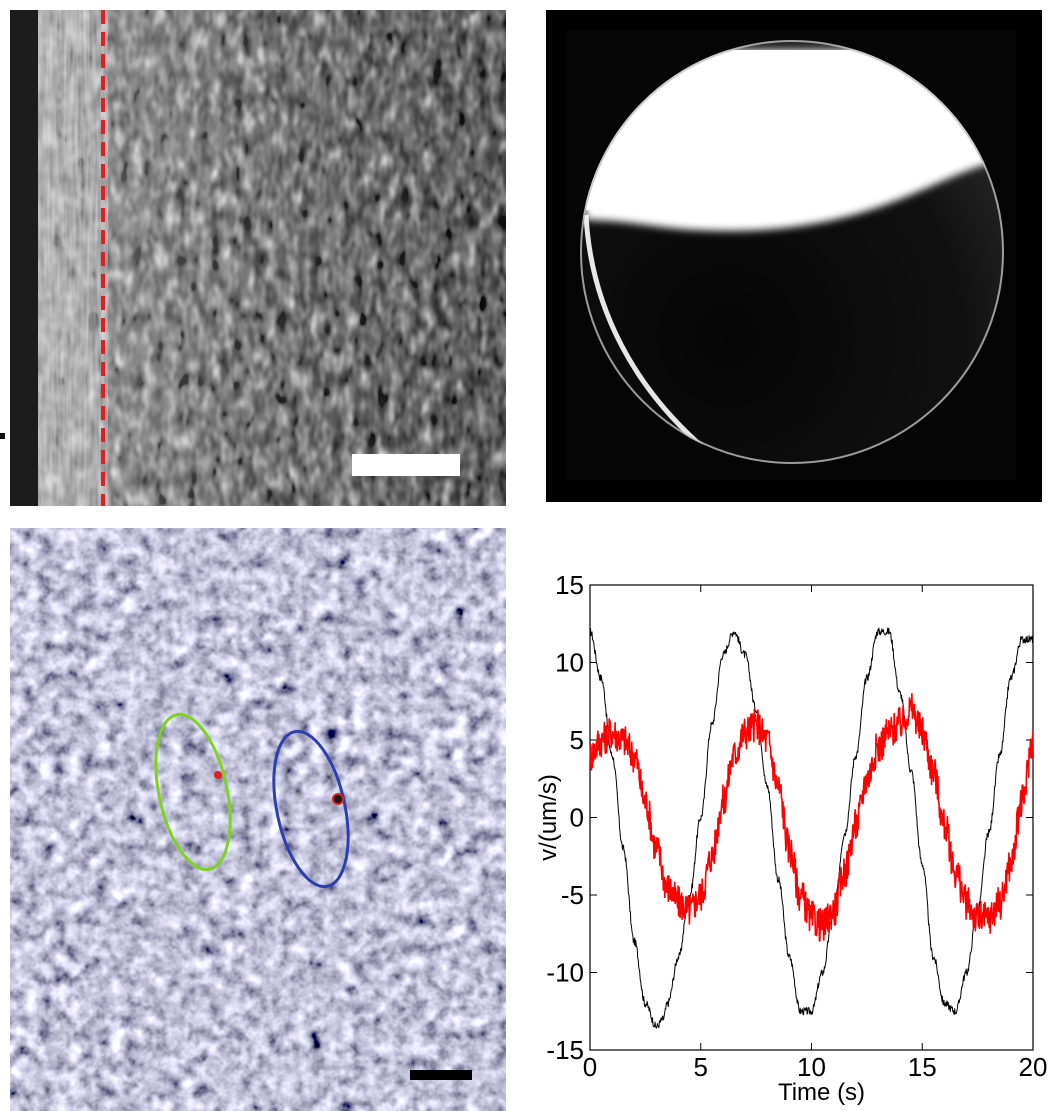  Describe the element at coordinates (701, 1067) in the screenshot. I see `x-tick-label: 5` at that location.